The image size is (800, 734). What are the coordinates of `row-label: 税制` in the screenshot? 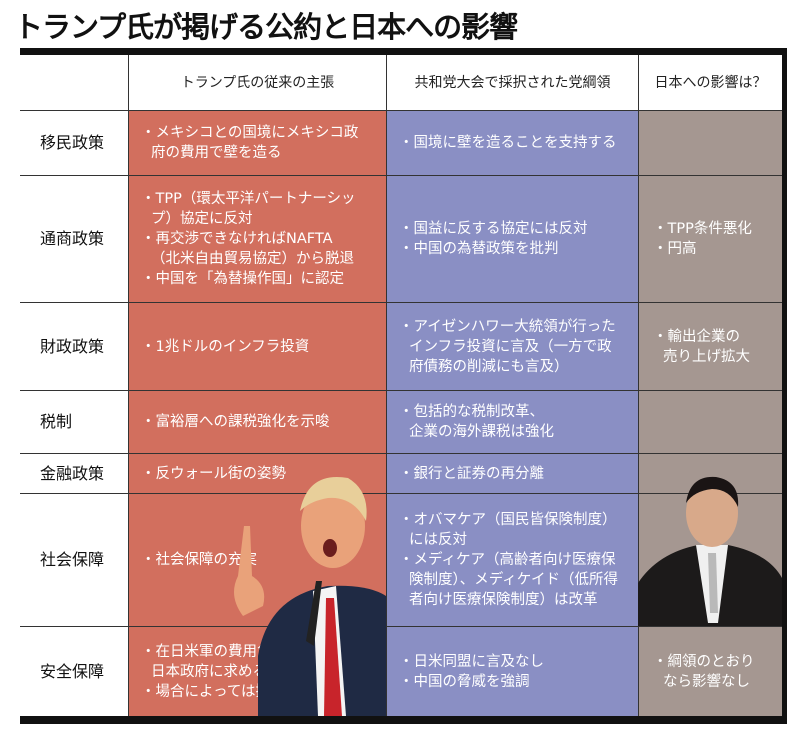 It's located at (74, 421).